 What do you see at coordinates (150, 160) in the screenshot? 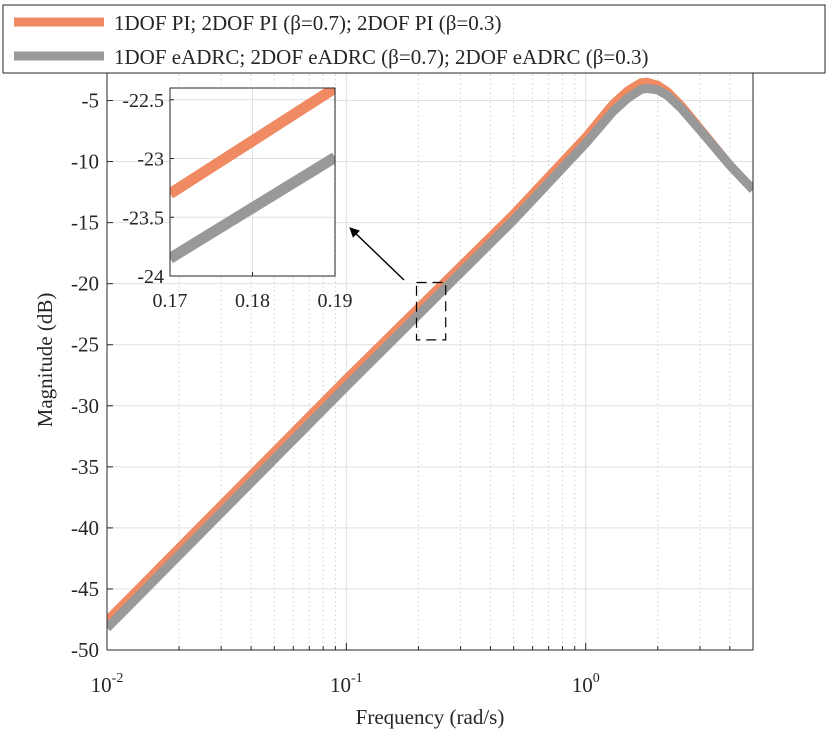
I see `inset-y-tick-label: -23` at bounding box center [150, 160].